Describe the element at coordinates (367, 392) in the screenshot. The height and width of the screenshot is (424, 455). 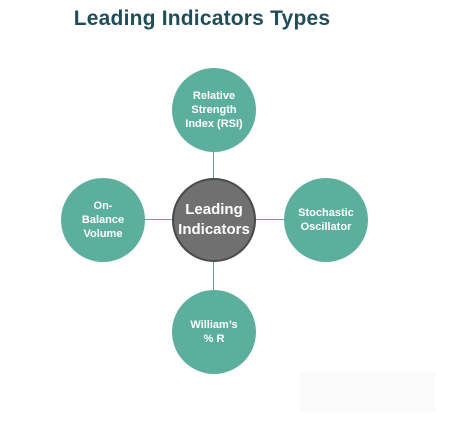
I see `watermark-area` at that location.